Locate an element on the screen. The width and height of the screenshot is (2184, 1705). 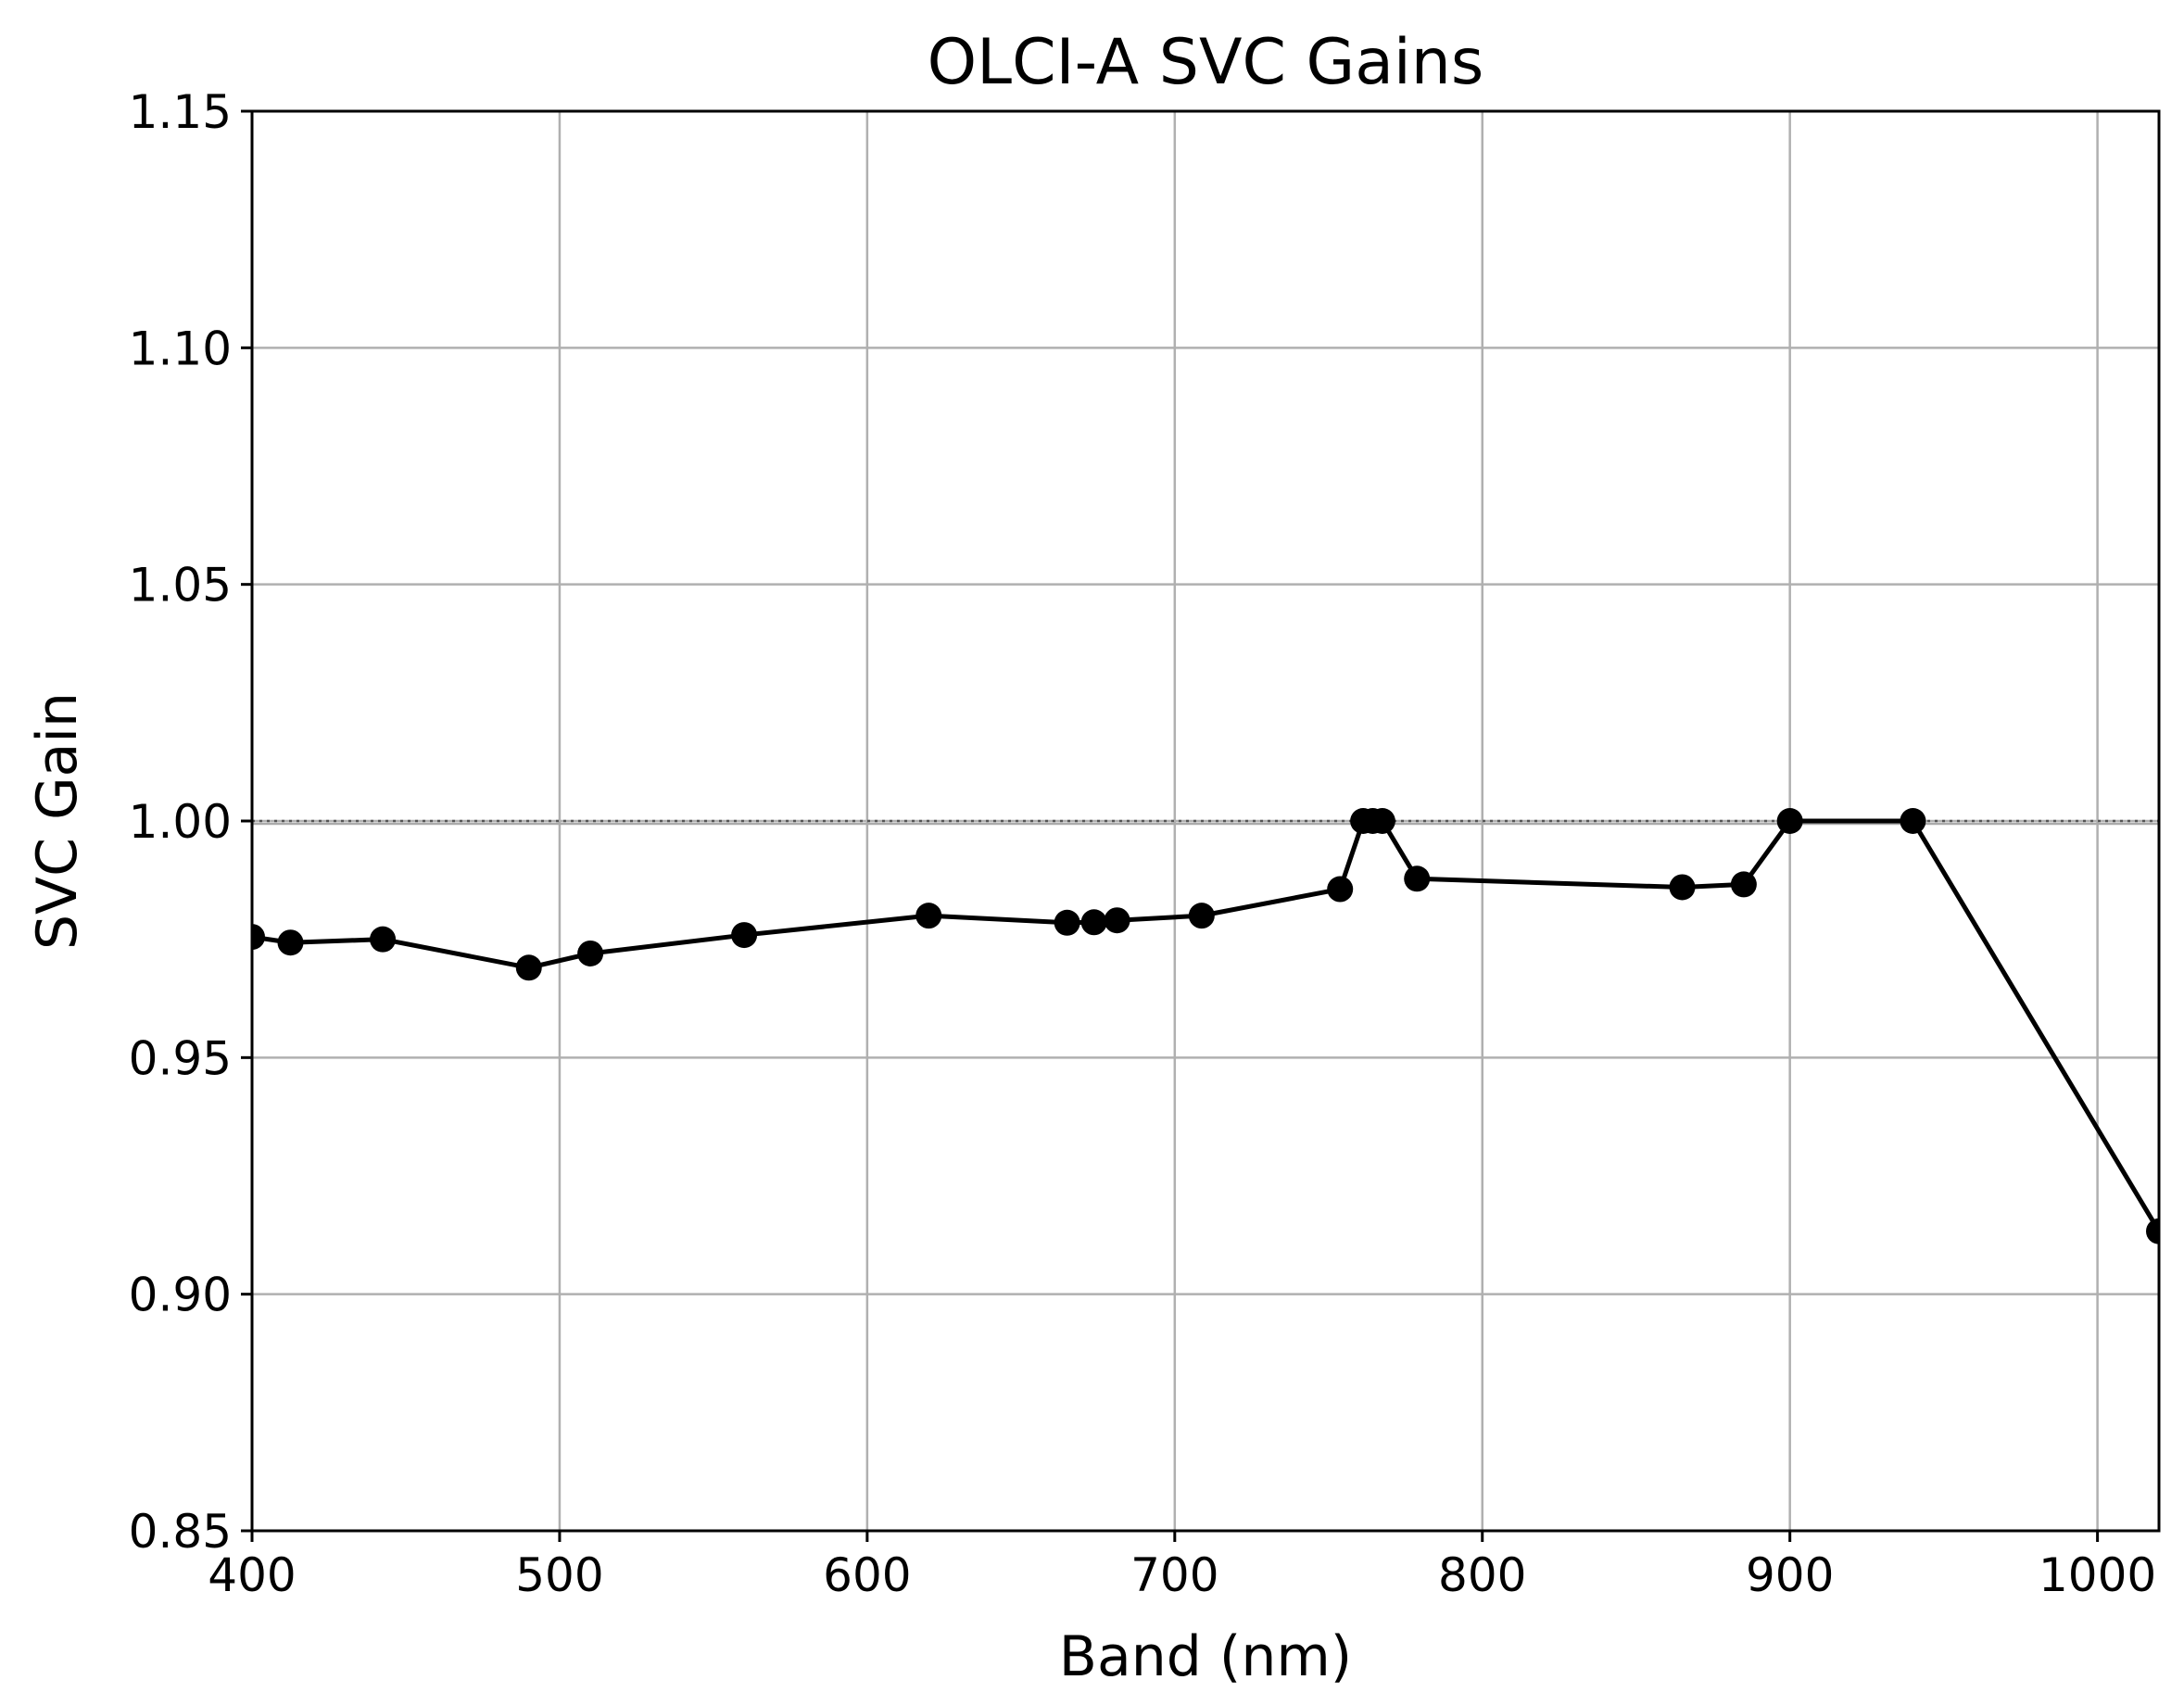
y-tick-label: 1.05 is located at coordinates (180, 586).